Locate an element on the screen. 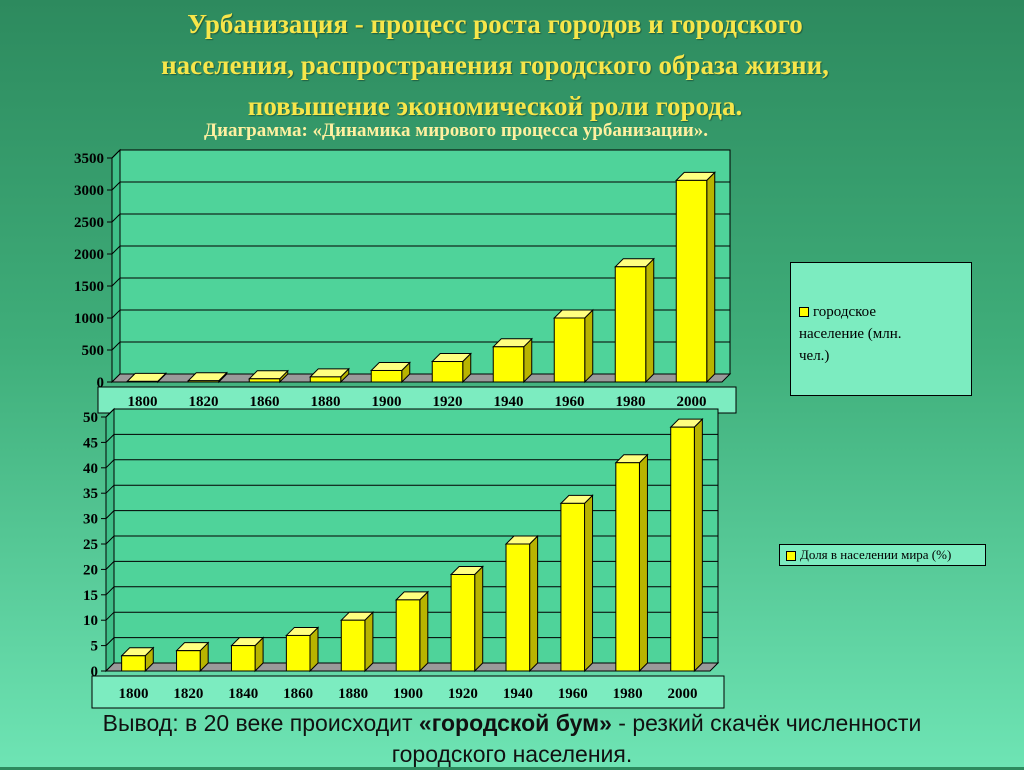 The image size is (1024, 770). conclusion-suffix: - резкий скачёк численности is located at coordinates (766, 723).